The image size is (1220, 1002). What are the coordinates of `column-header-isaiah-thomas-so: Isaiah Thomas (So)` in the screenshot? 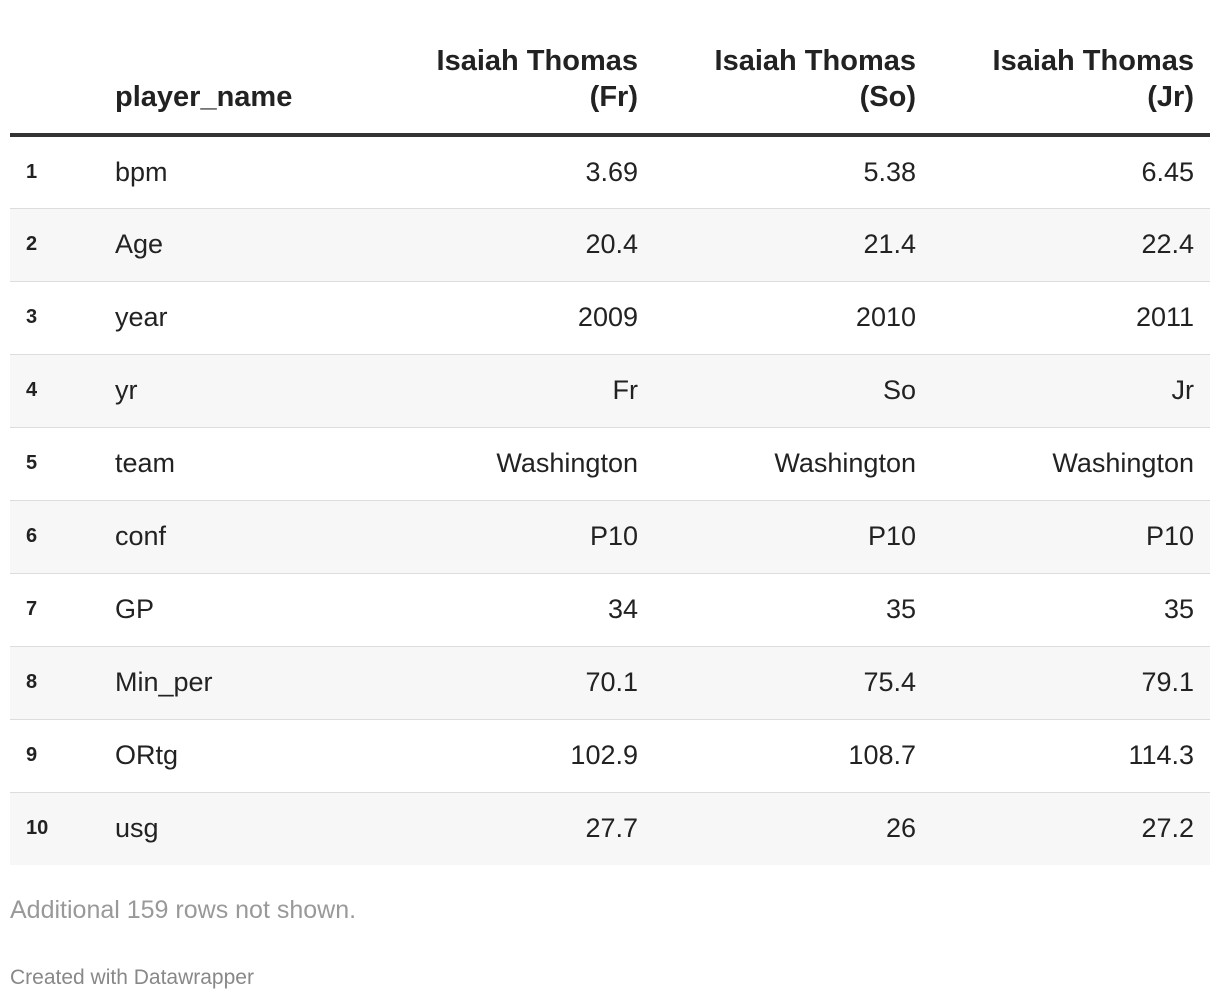 It's located at (793, 68).